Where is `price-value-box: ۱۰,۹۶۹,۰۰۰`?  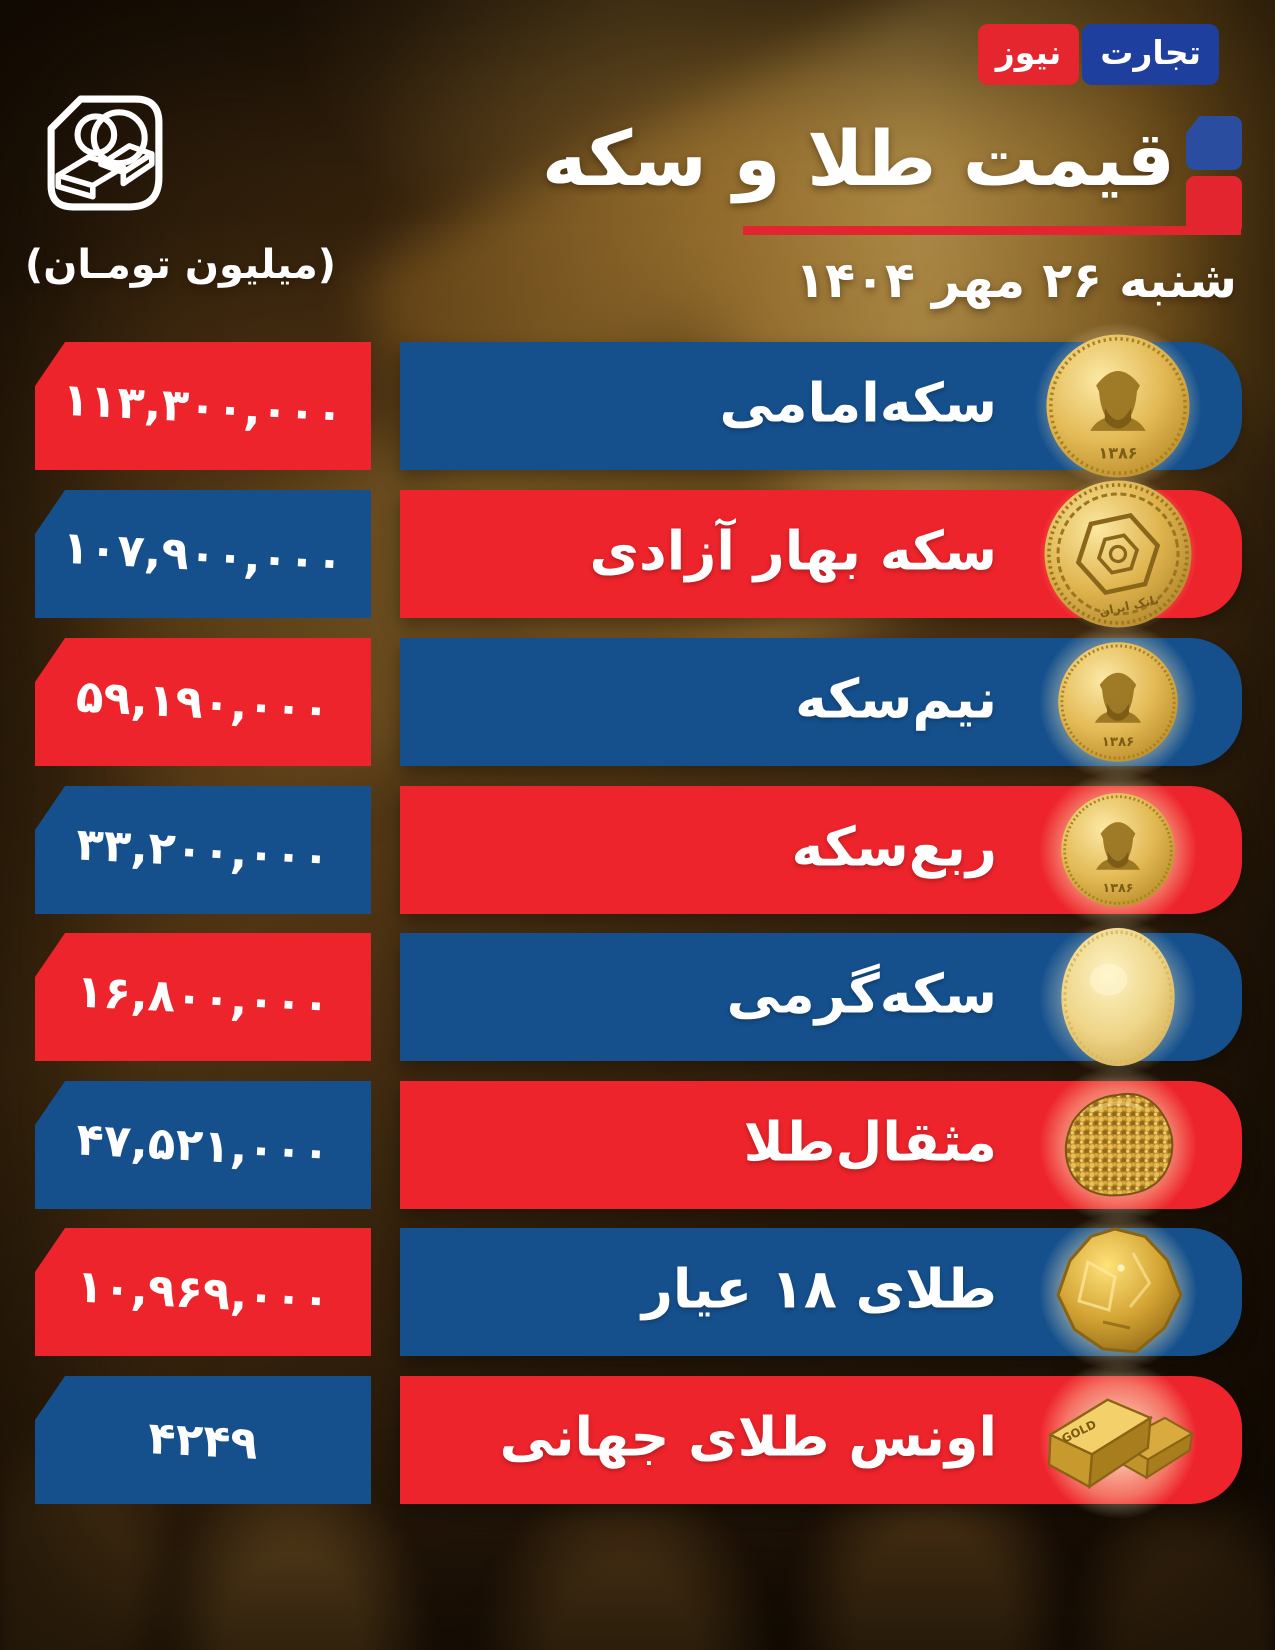
price-value-box: ۱۰,۹۶۹,۰۰۰ is located at coordinates (203, 1292).